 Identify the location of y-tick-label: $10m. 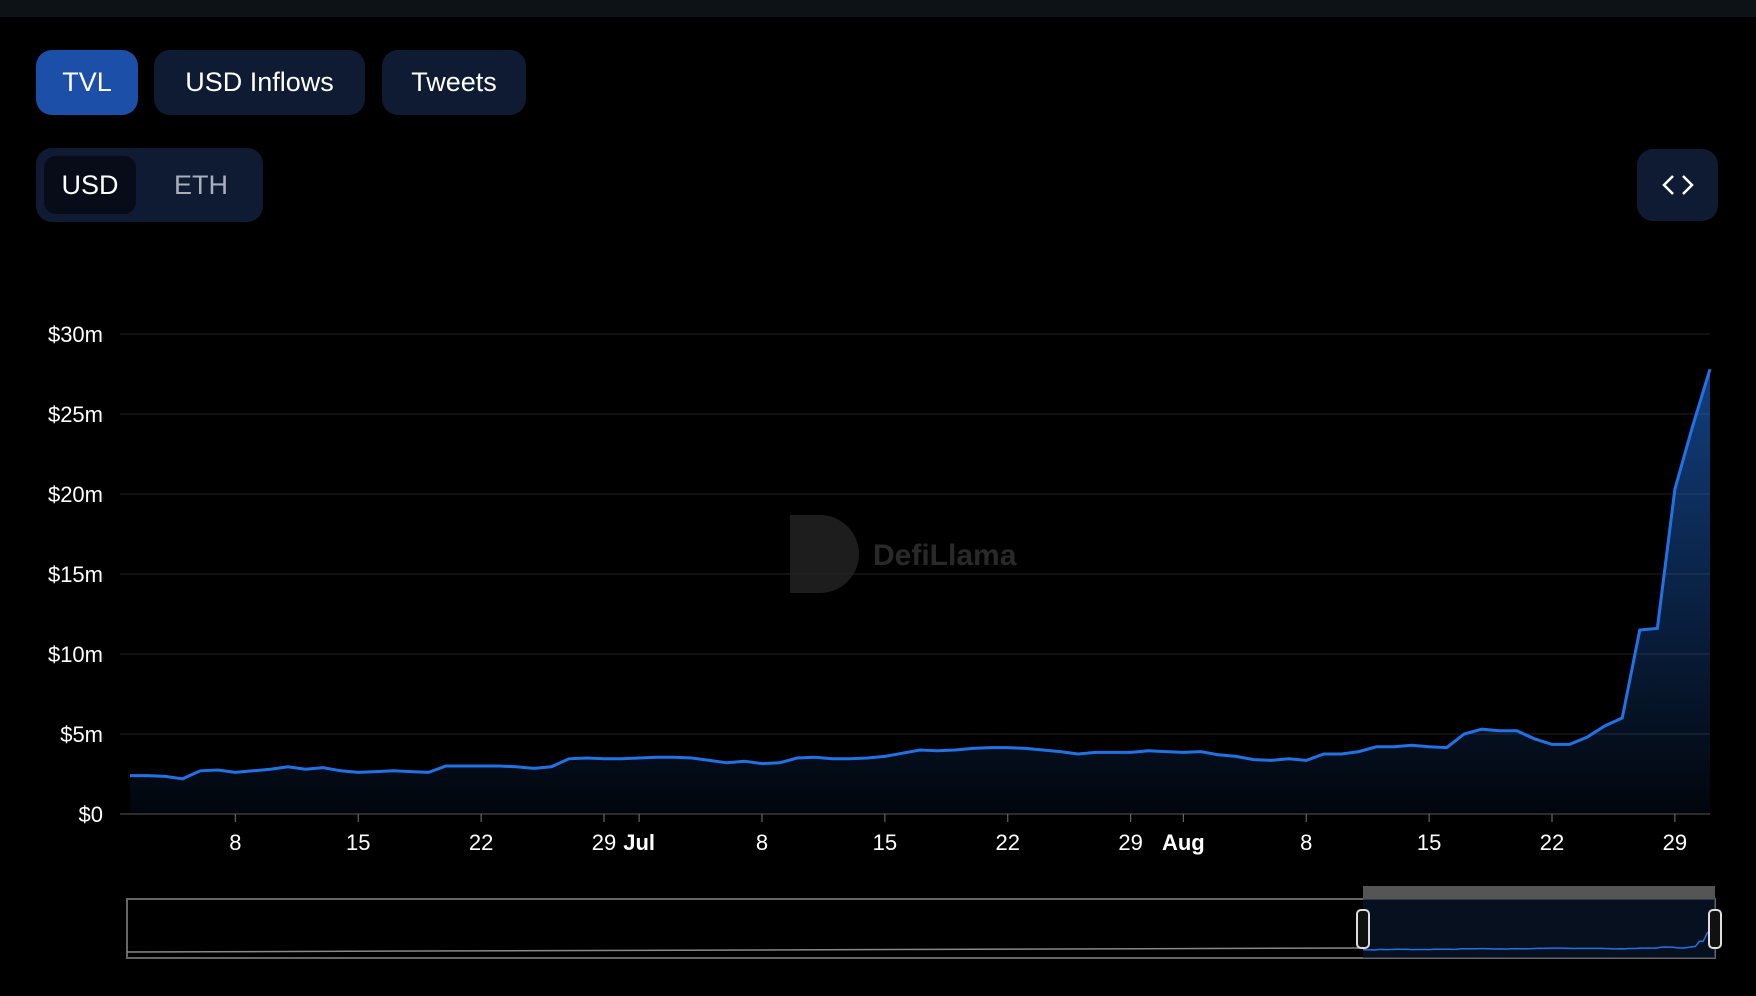
(75, 654).